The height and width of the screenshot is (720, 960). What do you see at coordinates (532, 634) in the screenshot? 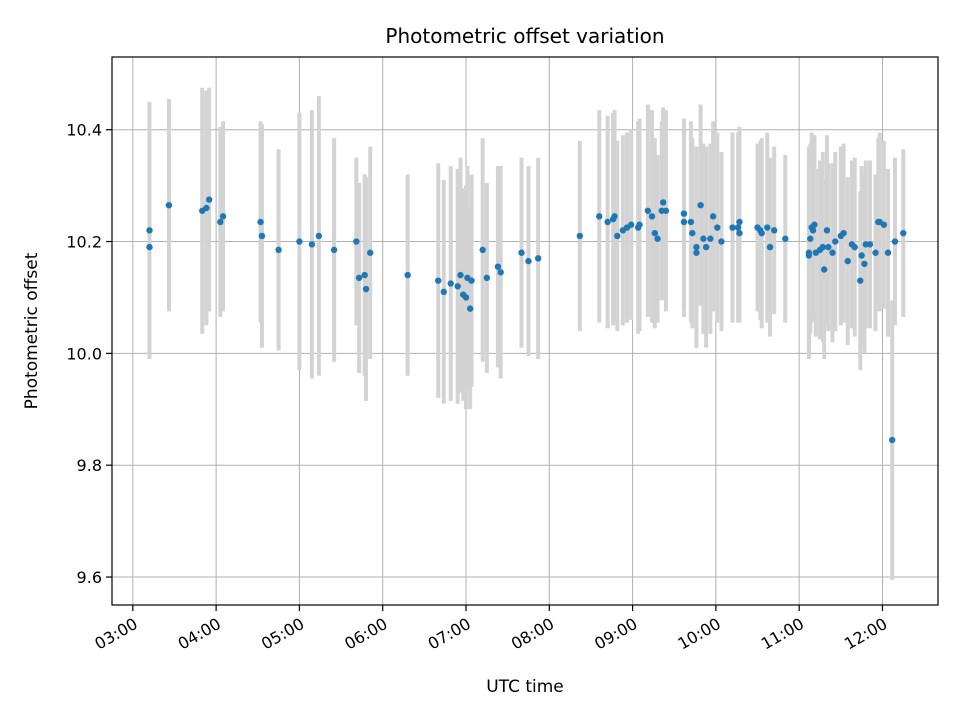
I see `x-tick-label: 08:00` at bounding box center [532, 634].